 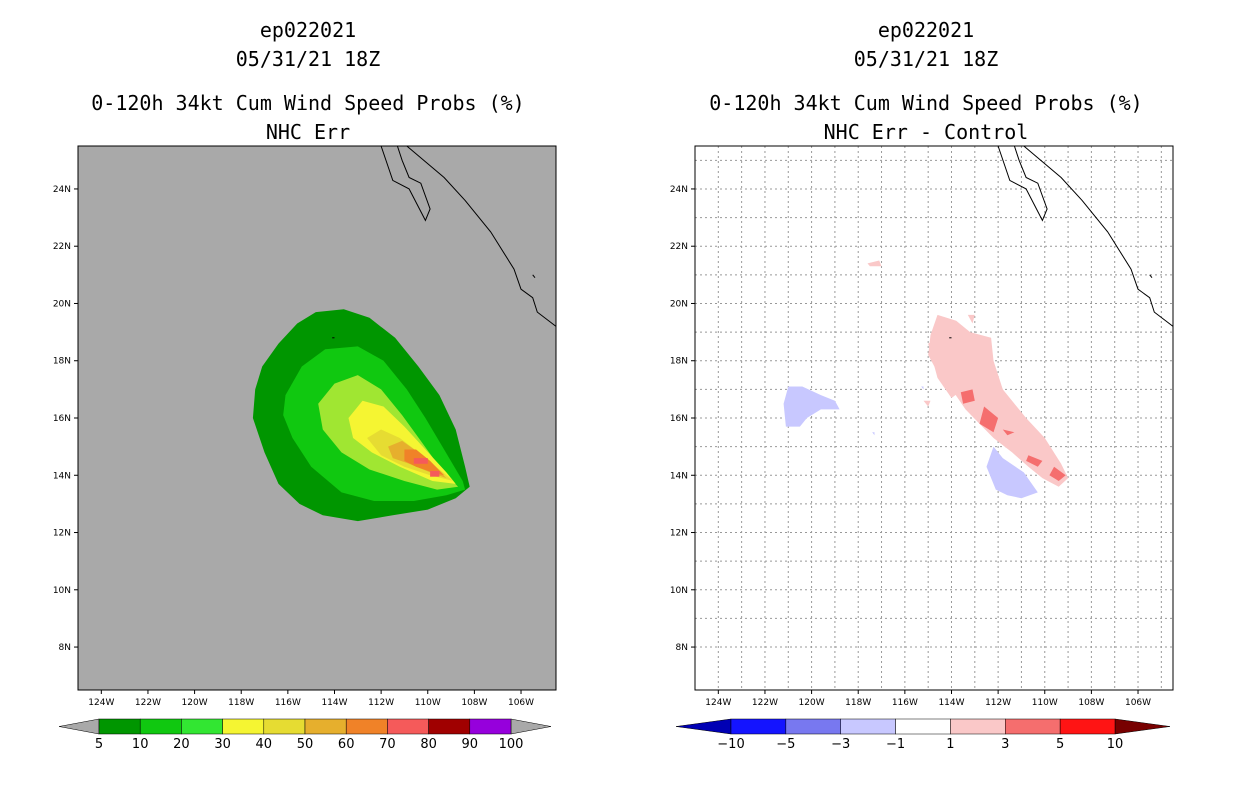 I want to click on colorbar-label: 10, so click(x=1115, y=744).